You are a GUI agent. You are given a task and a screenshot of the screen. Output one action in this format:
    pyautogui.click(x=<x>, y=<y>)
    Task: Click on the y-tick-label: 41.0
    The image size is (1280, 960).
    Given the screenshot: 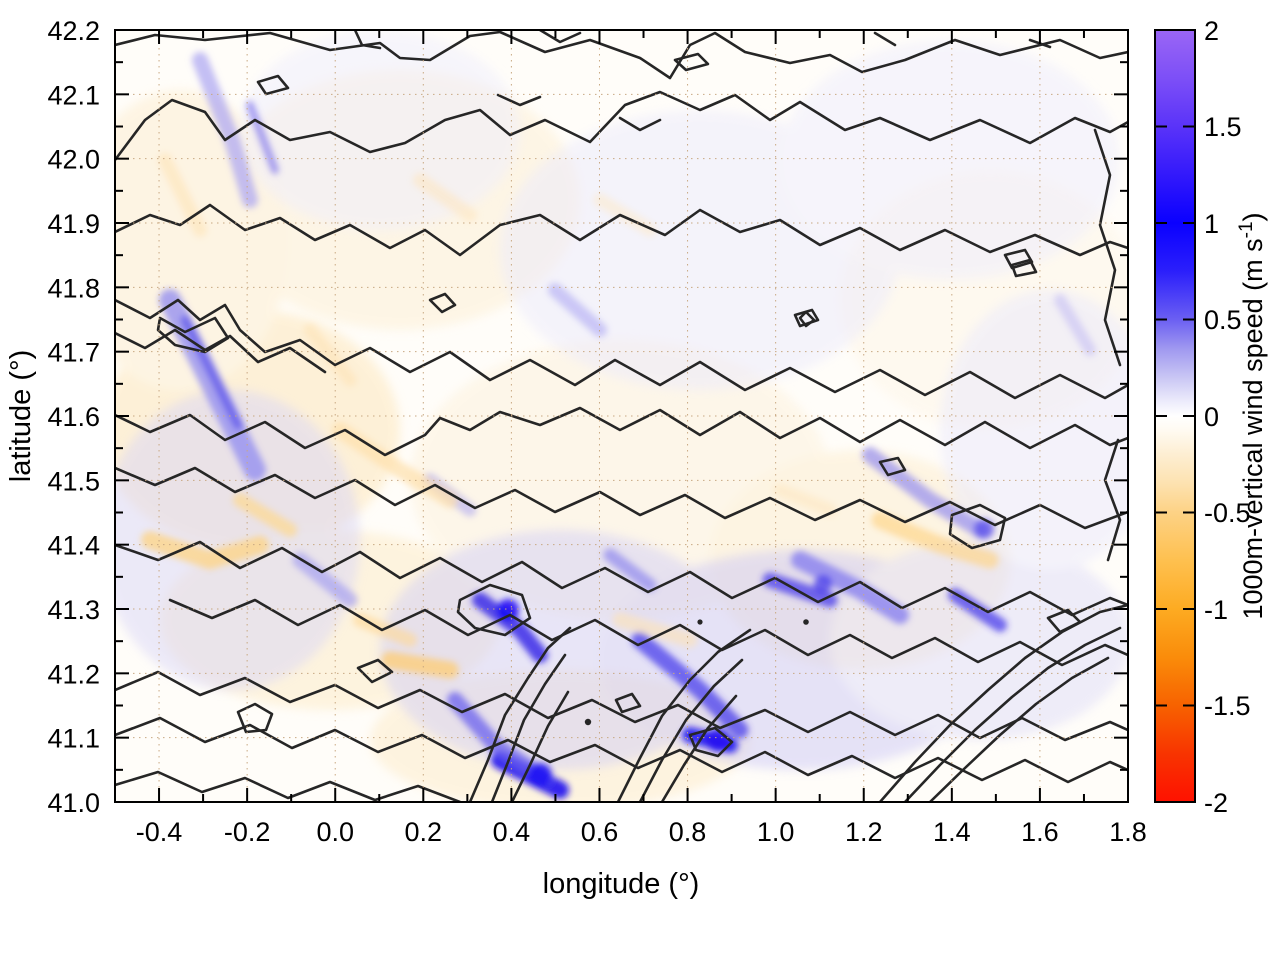 What is the action you would take?
    pyautogui.click(x=73, y=803)
    